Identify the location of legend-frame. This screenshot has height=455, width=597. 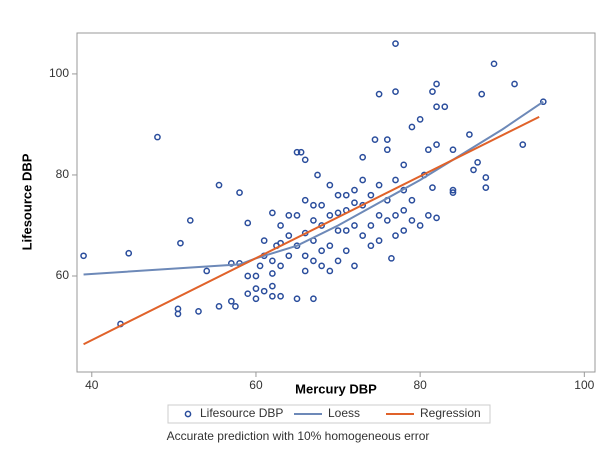
(329, 414).